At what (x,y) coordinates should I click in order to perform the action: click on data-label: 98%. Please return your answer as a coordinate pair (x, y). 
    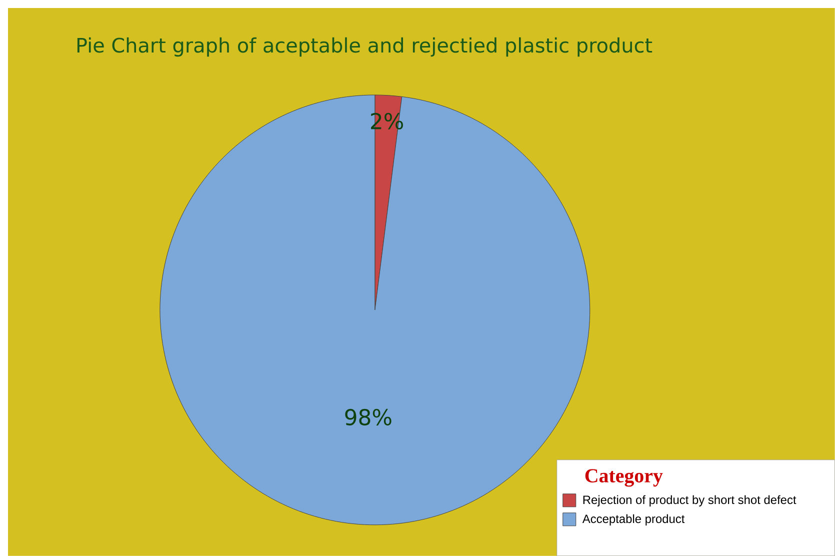
    Looking at the image, I should click on (368, 417).